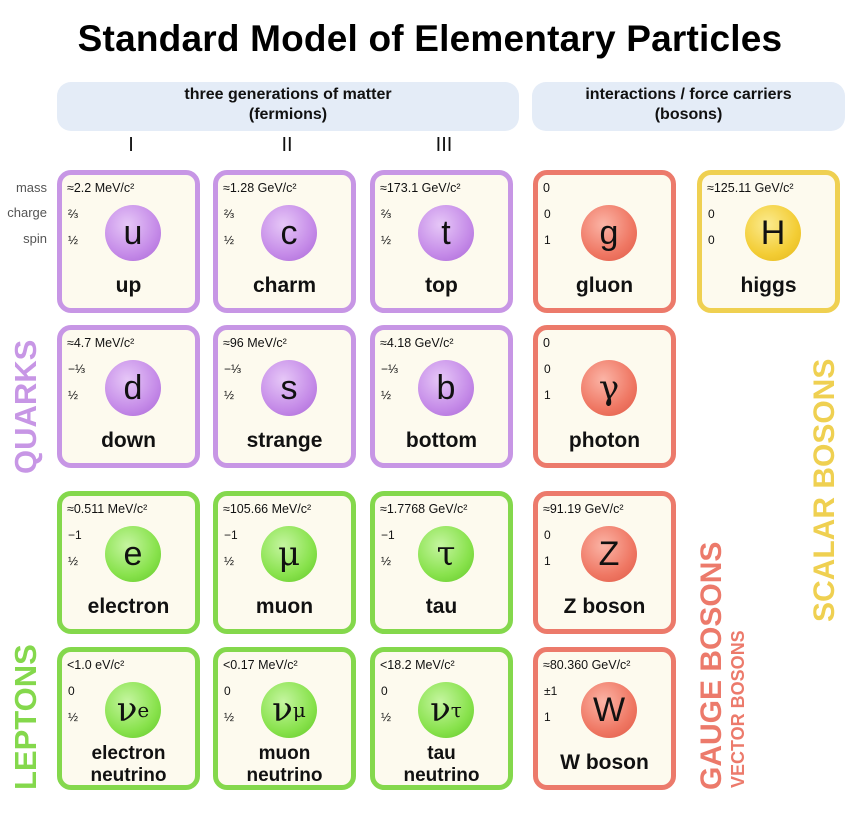 The width and height of the screenshot is (860, 822). What do you see at coordinates (260, 188) in the screenshot?
I see `mass-value: ≈1.28 GeV/c²` at bounding box center [260, 188].